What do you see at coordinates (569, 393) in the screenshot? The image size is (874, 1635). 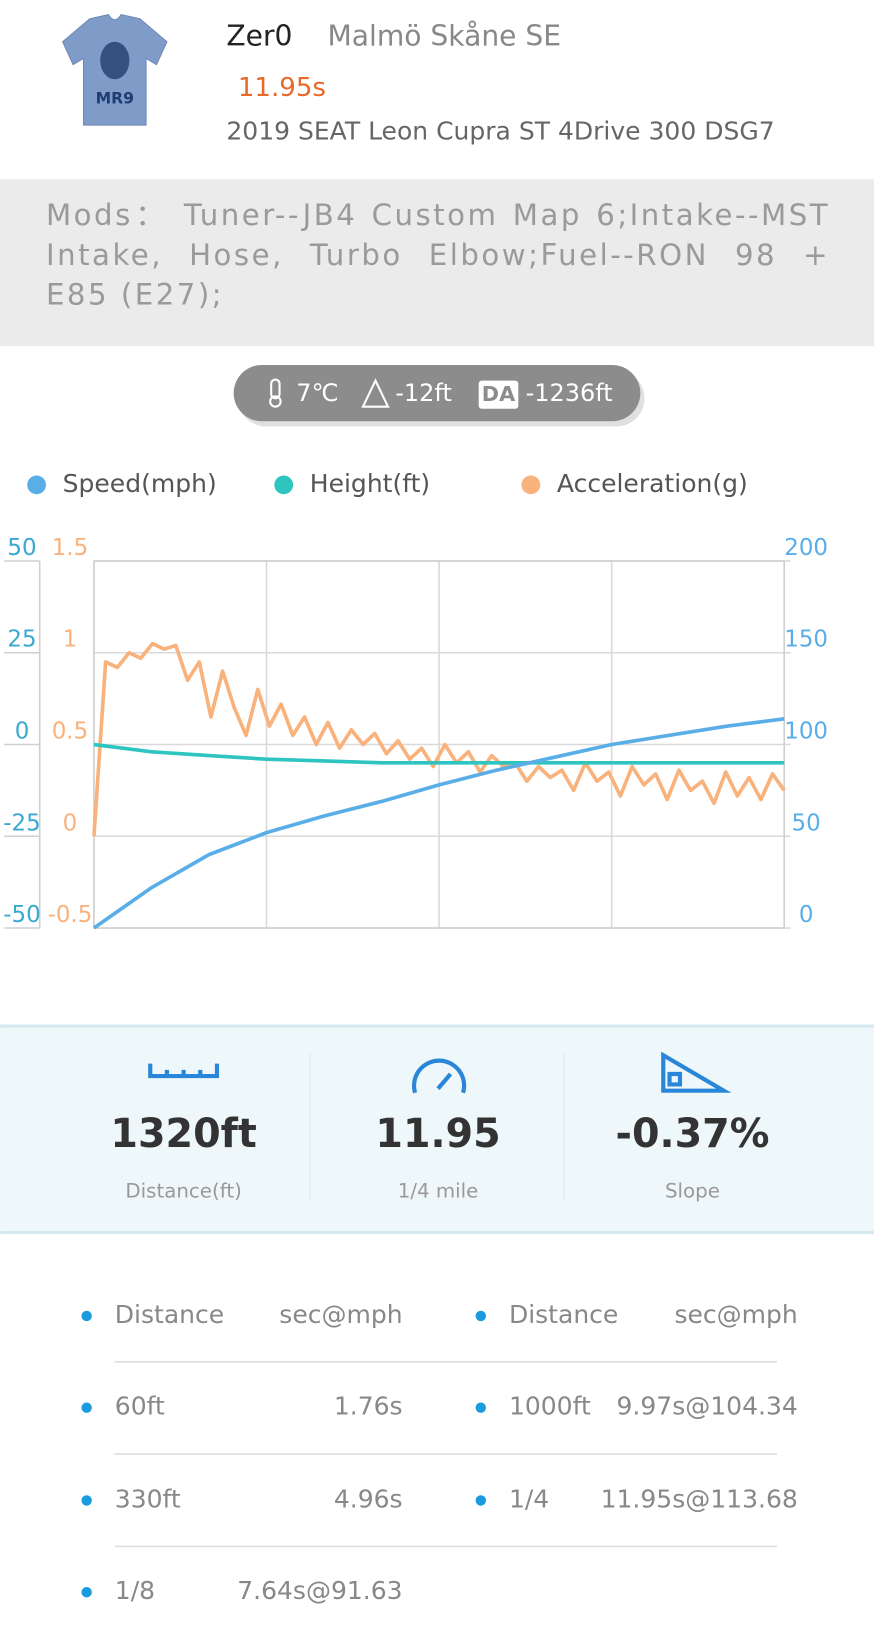 I see `density-altitude: -1236ft` at bounding box center [569, 393].